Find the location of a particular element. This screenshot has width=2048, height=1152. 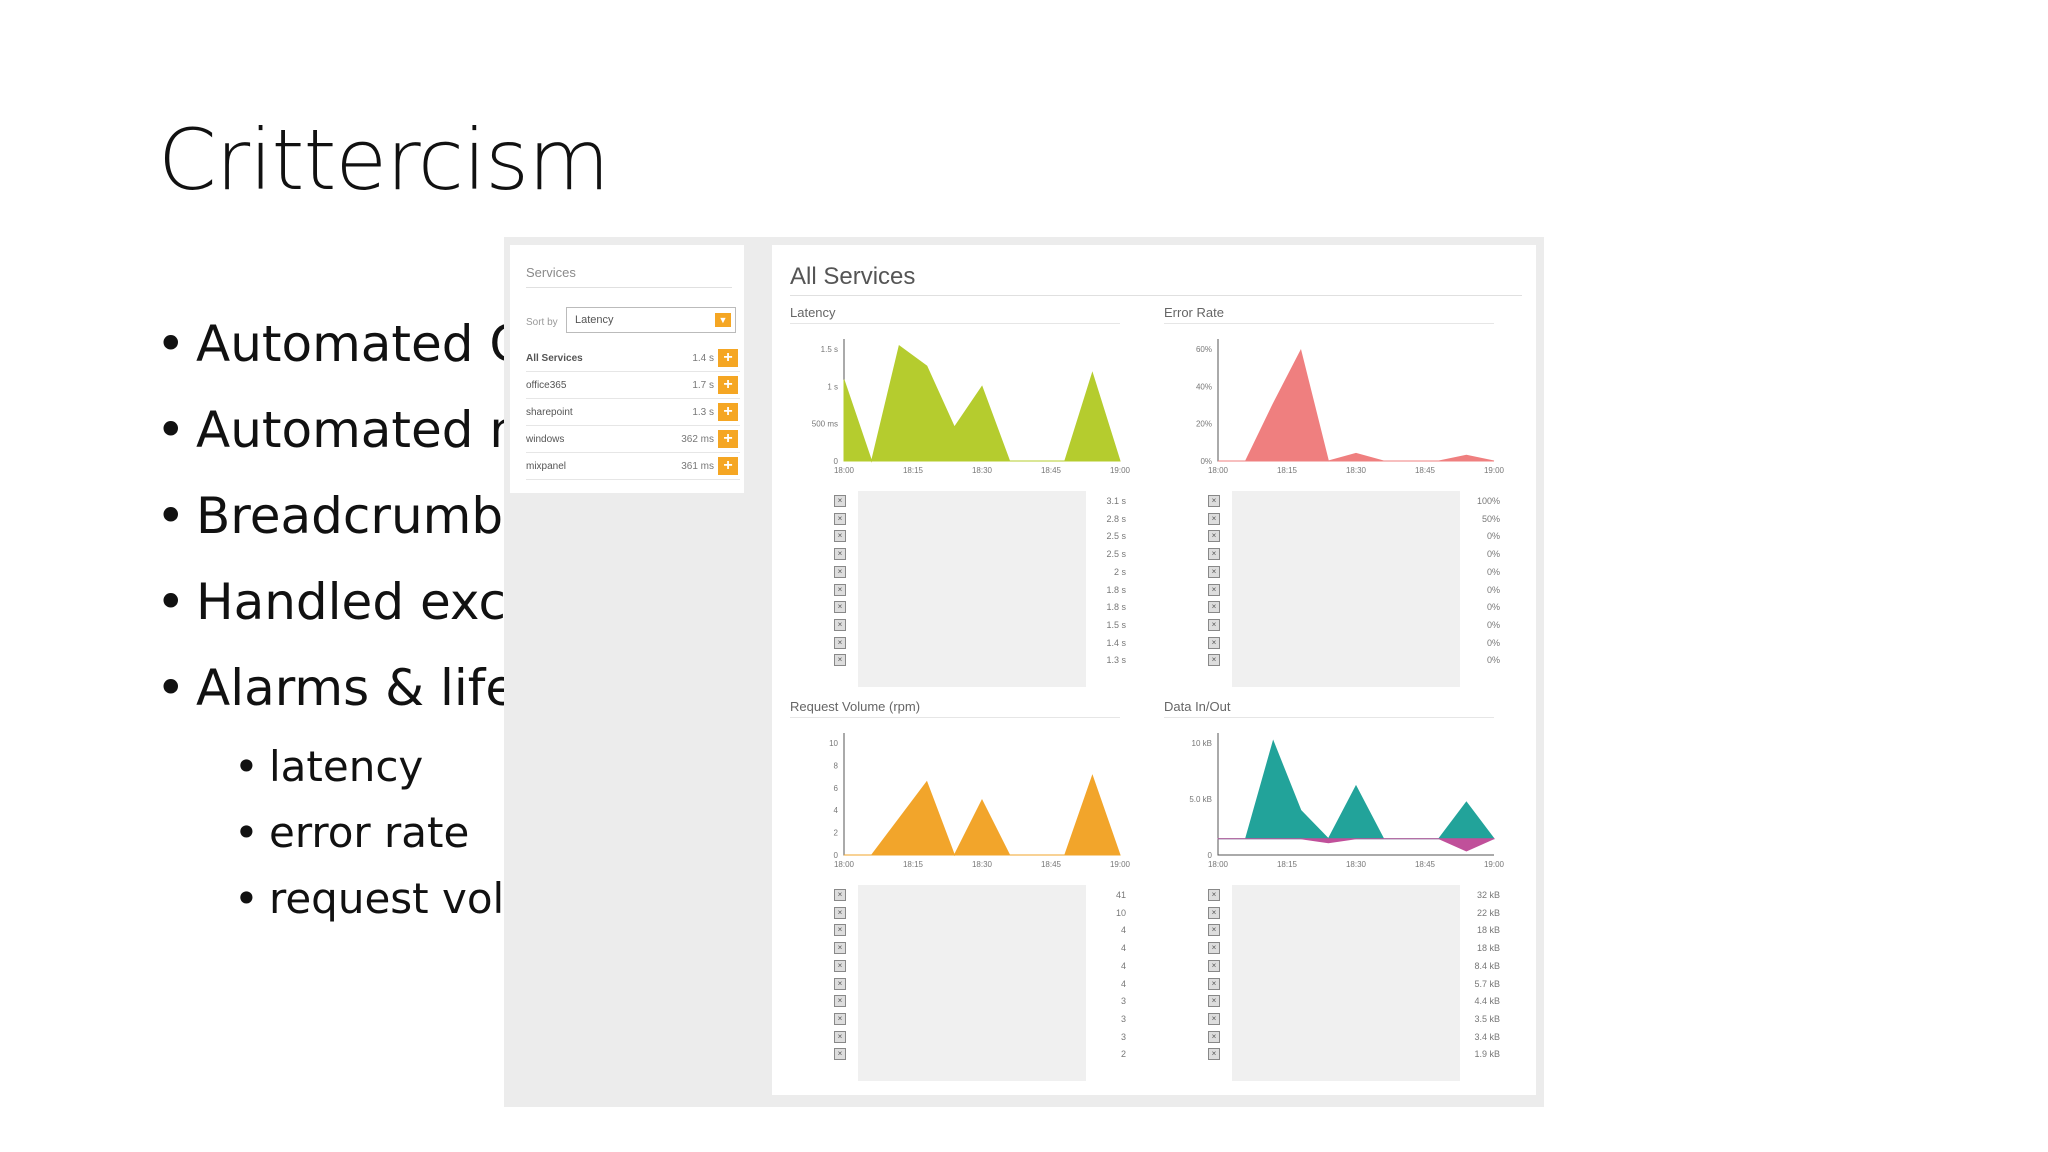

y-tick-label: 5.0 kB is located at coordinates (1200, 799).